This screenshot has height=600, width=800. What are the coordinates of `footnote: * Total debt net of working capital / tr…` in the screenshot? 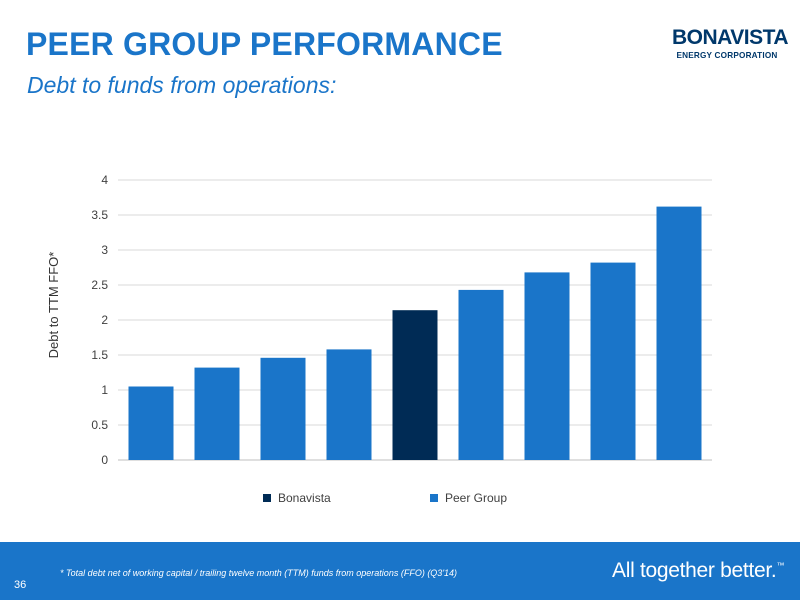 It's located at (259, 573).